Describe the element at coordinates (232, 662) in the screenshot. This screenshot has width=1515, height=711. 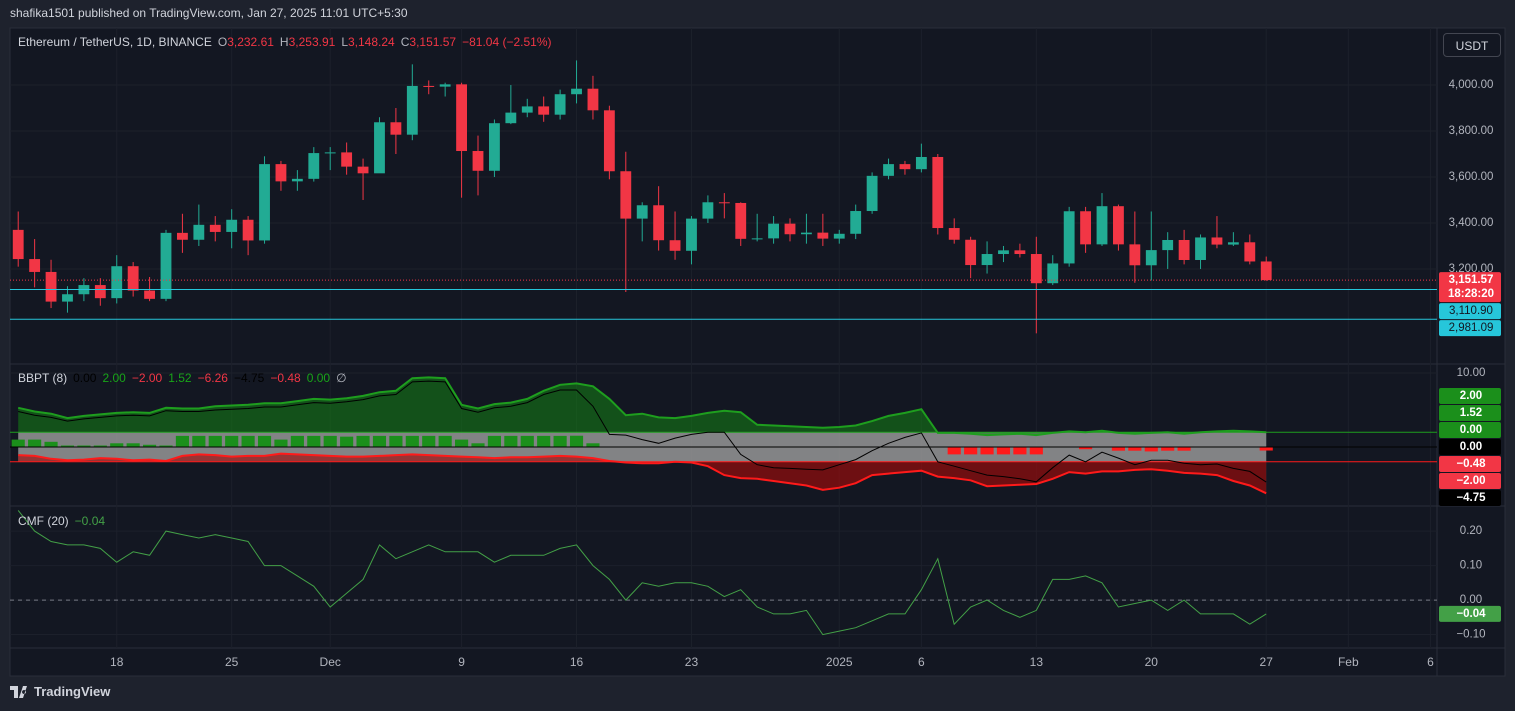
I see `x-tick-label: 25` at that location.